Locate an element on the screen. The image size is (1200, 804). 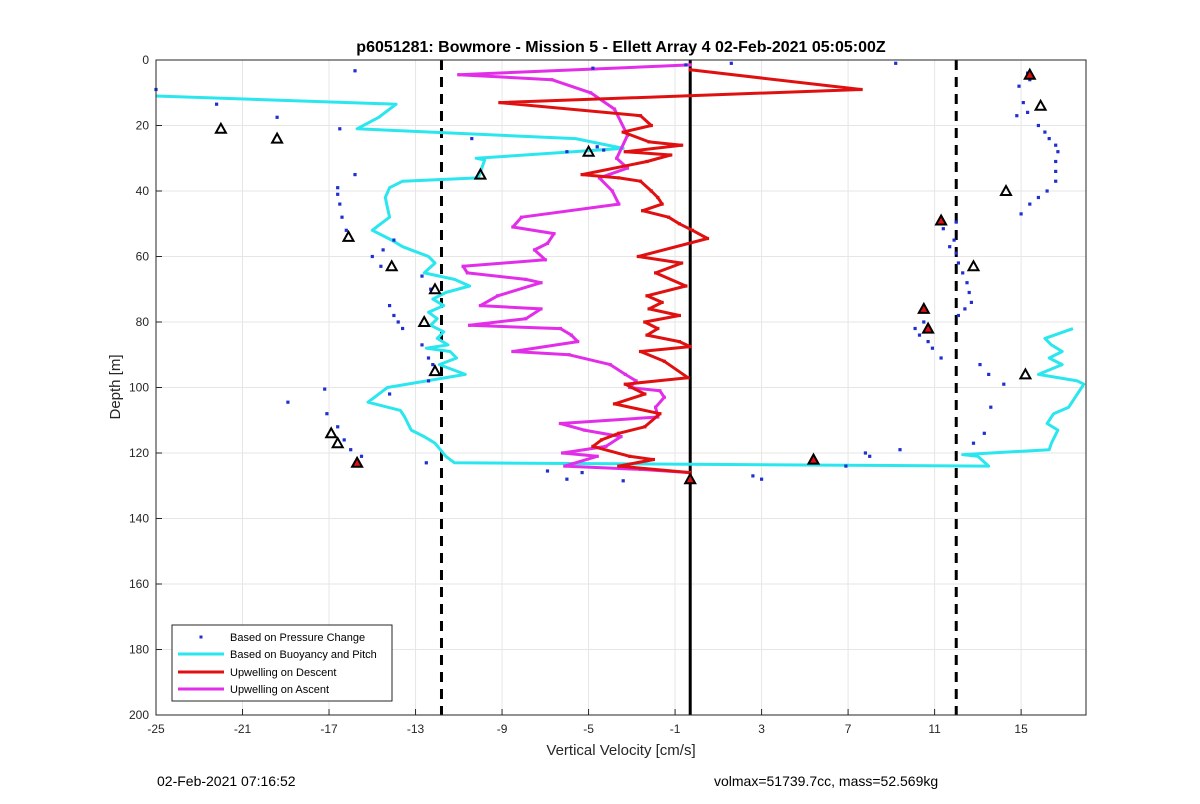
y-tick-label: 120 is located at coordinates (139, 453).